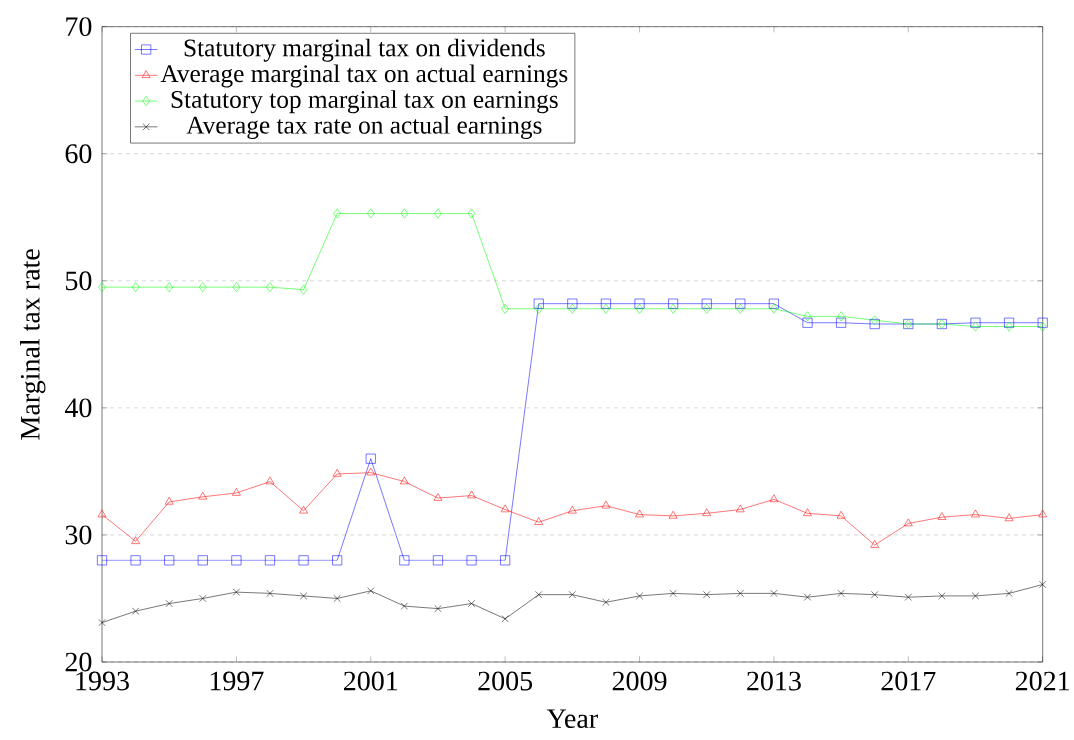 The image size is (1074, 740). Describe the element at coordinates (78, 535) in the screenshot. I see `y-tick-label: 30` at that location.